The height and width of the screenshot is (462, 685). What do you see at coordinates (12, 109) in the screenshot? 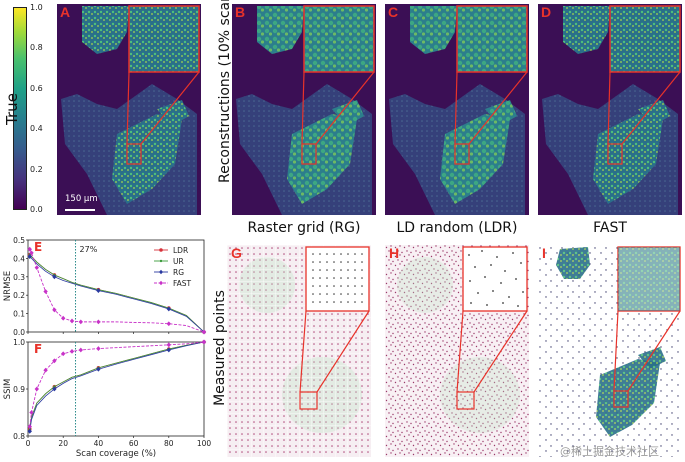
I see `colorbar-label: True` at bounding box center [12, 109].